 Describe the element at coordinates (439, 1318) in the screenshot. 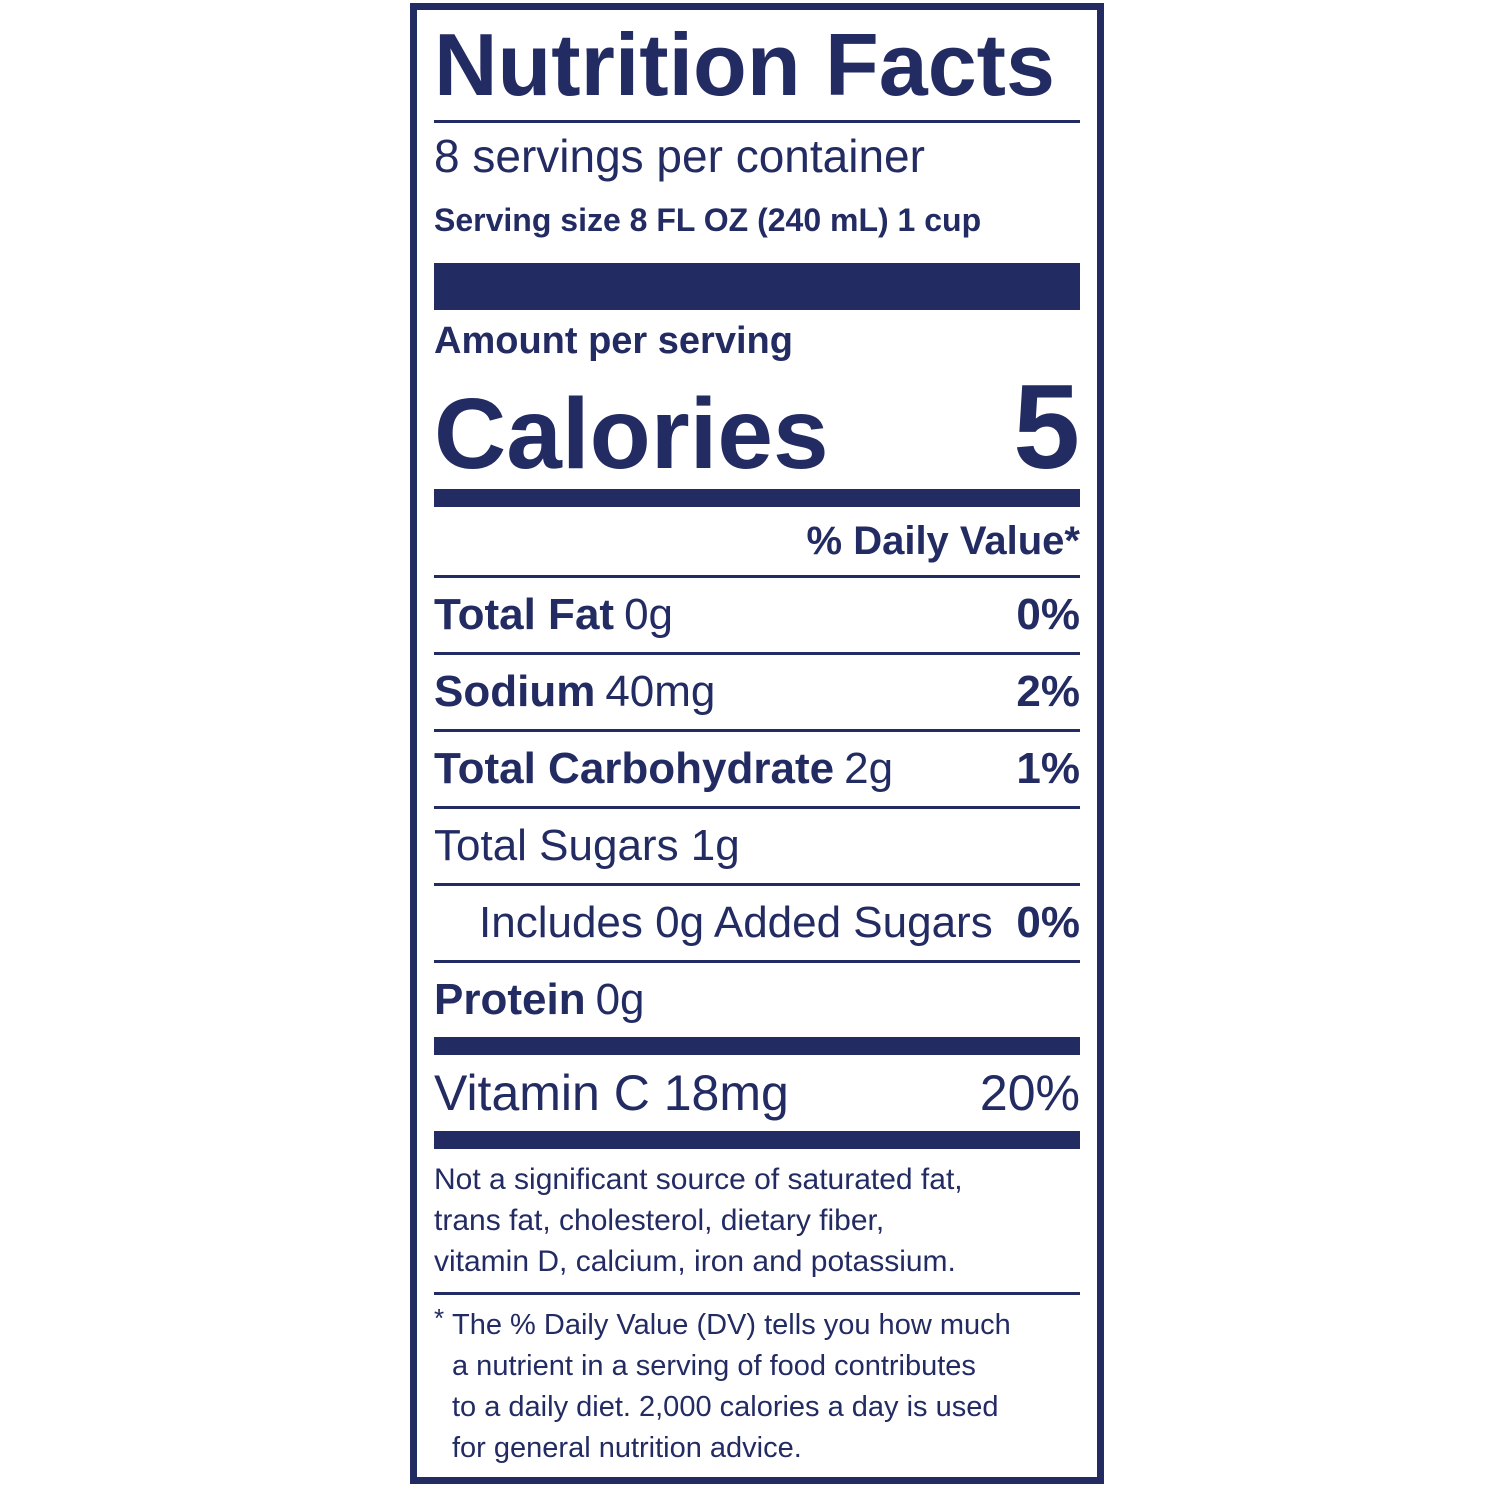

I see `footnote-asterisk: *` at that location.